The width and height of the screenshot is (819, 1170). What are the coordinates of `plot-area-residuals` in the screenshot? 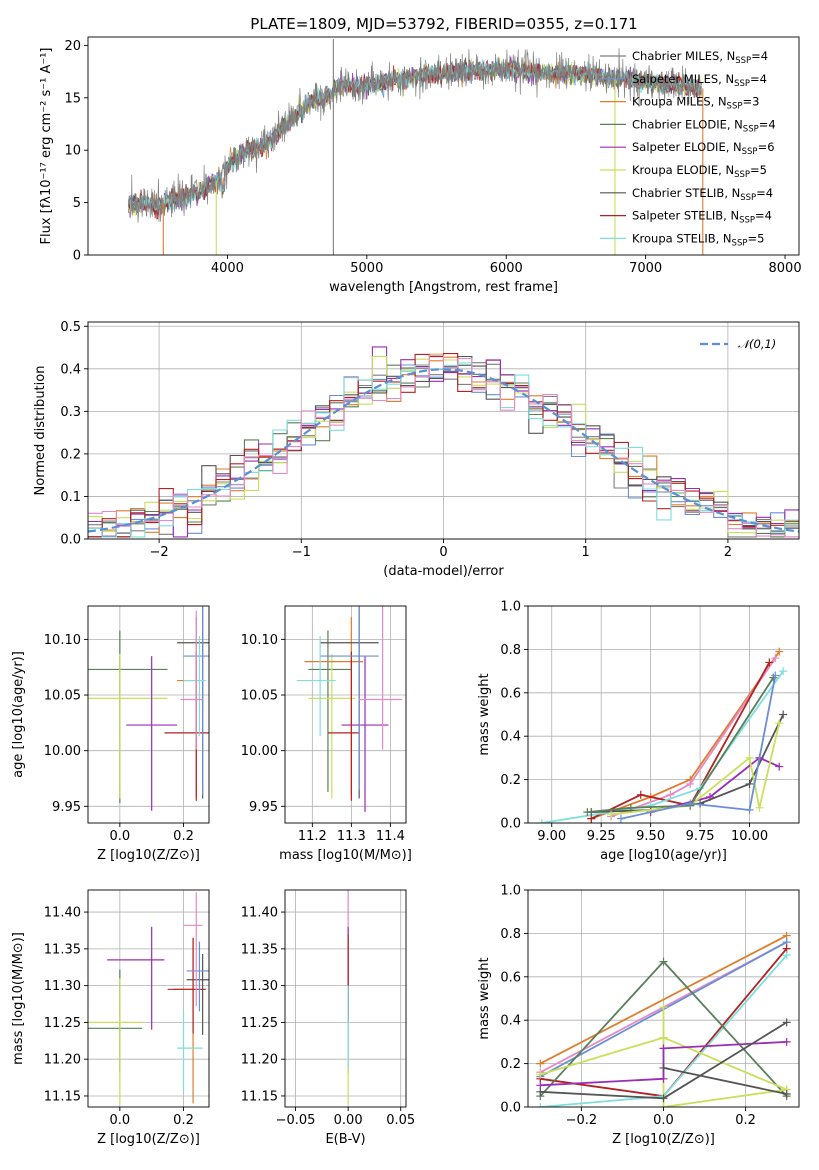 It's located at (443, 442).